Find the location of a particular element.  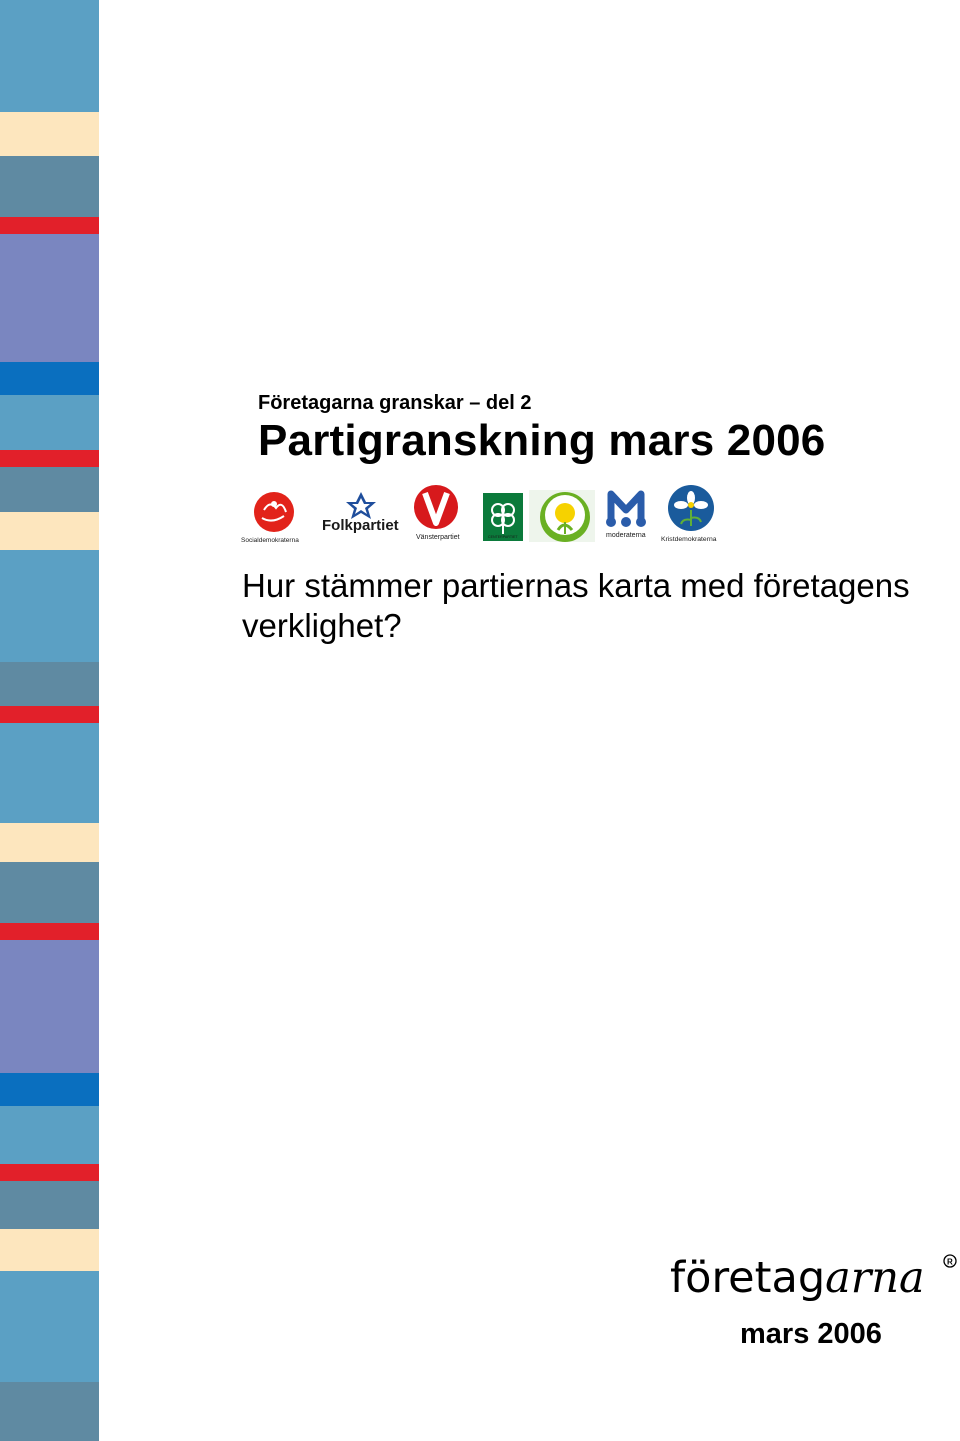

vansterpartiet-label: Vänsterpartiet is located at coordinates (438, 537).